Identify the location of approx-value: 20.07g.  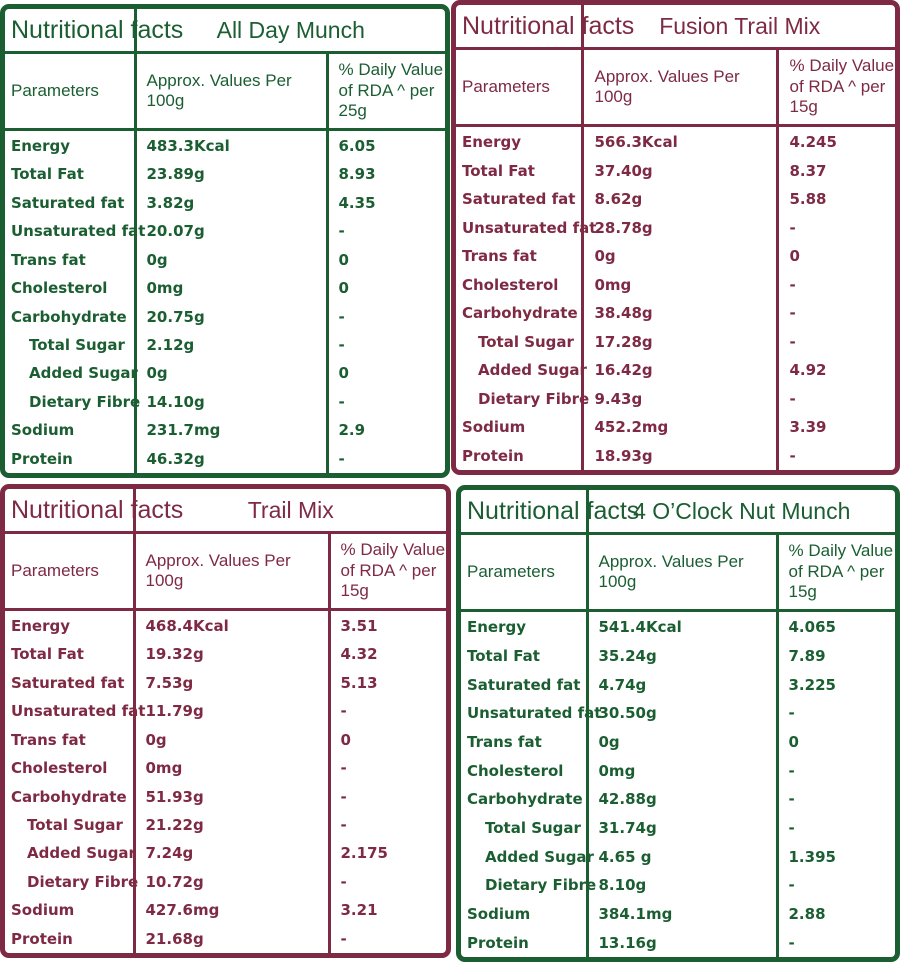
(230, 231).